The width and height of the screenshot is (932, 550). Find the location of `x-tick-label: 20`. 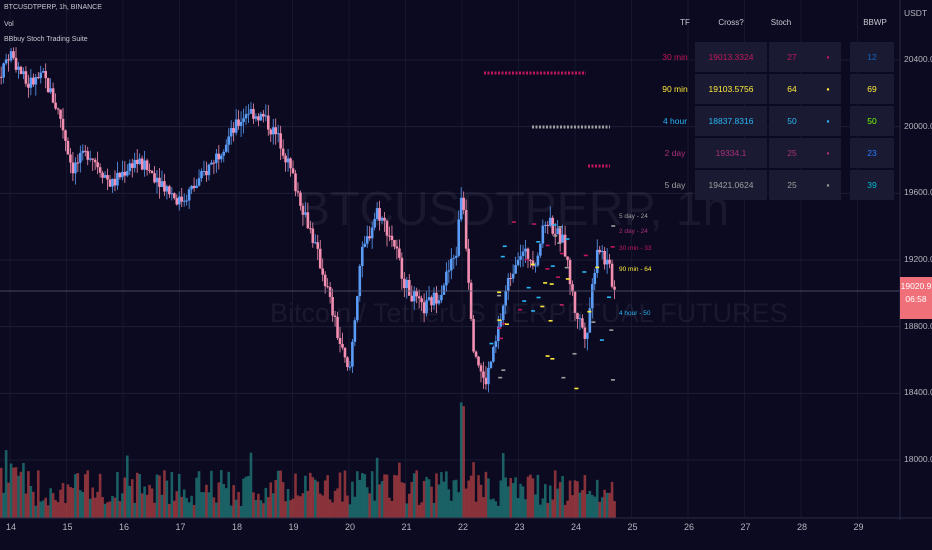

x-tick-label: 20 is located at coordinates (350, 527).